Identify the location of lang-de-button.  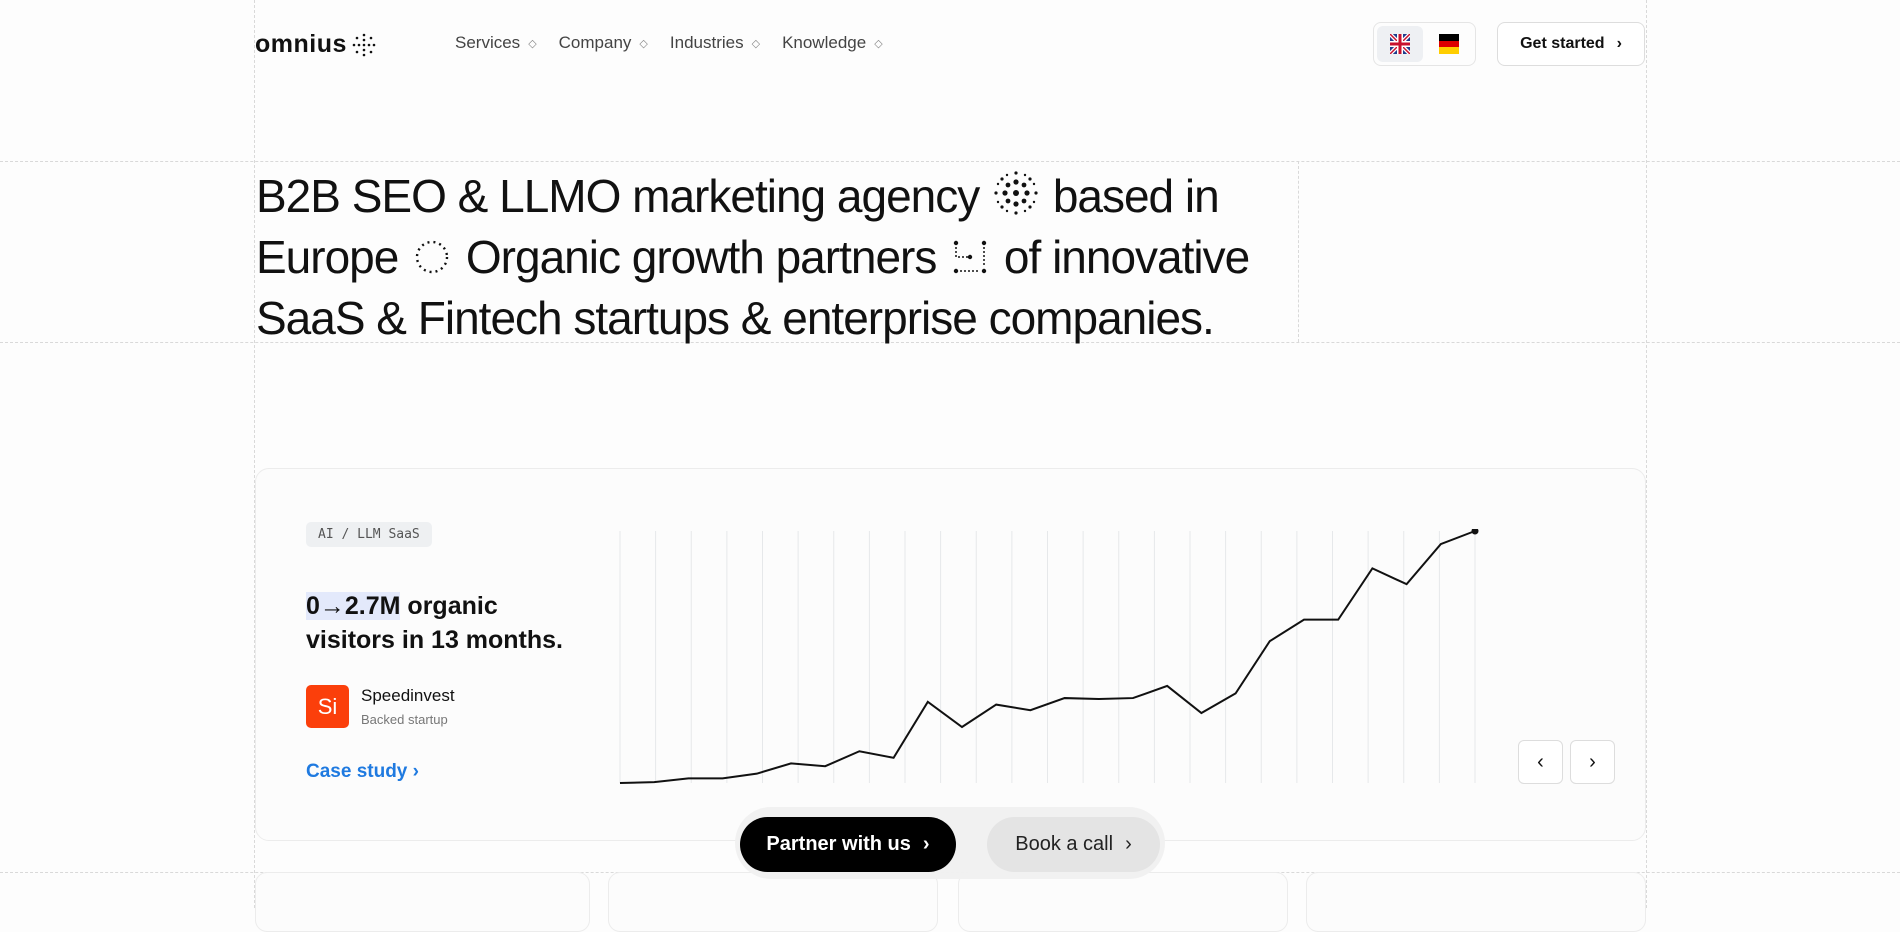
(1450, 44).